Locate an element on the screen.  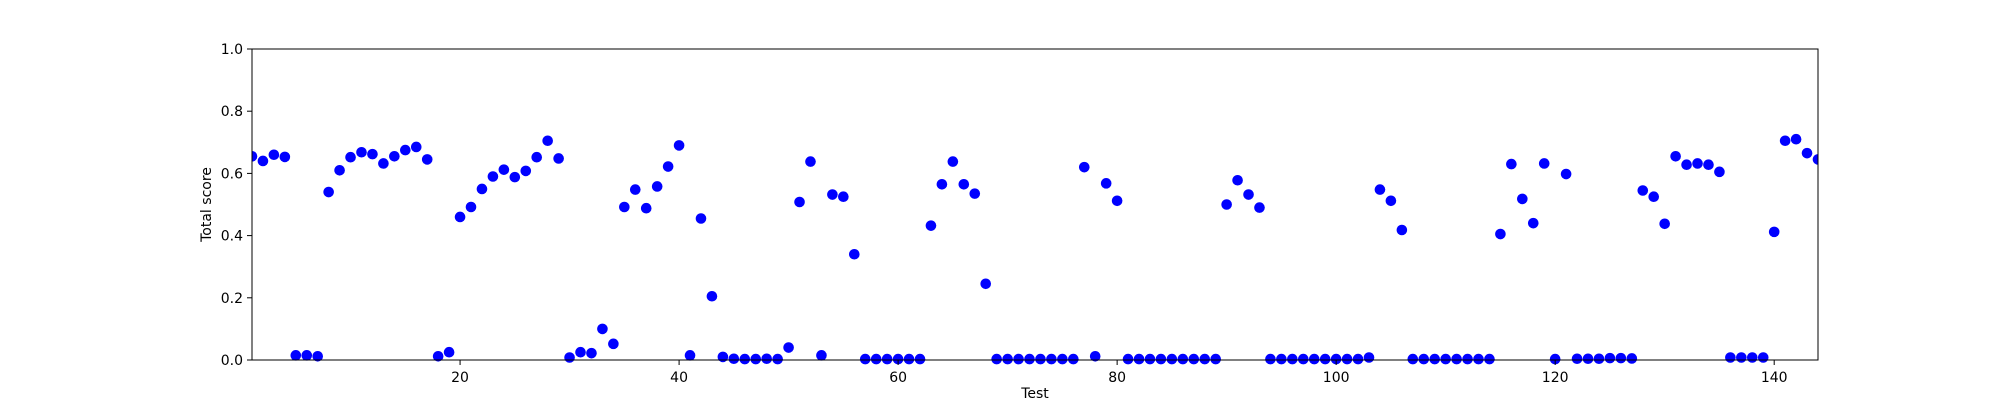
x-tick-label: 80 is located at coordinates (1117, 378).